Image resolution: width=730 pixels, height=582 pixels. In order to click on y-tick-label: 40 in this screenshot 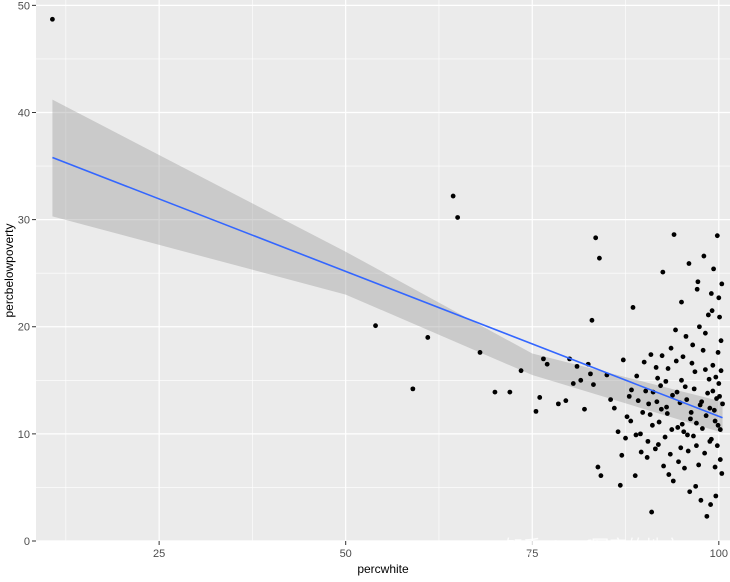, I will do `click(24, 113)`.